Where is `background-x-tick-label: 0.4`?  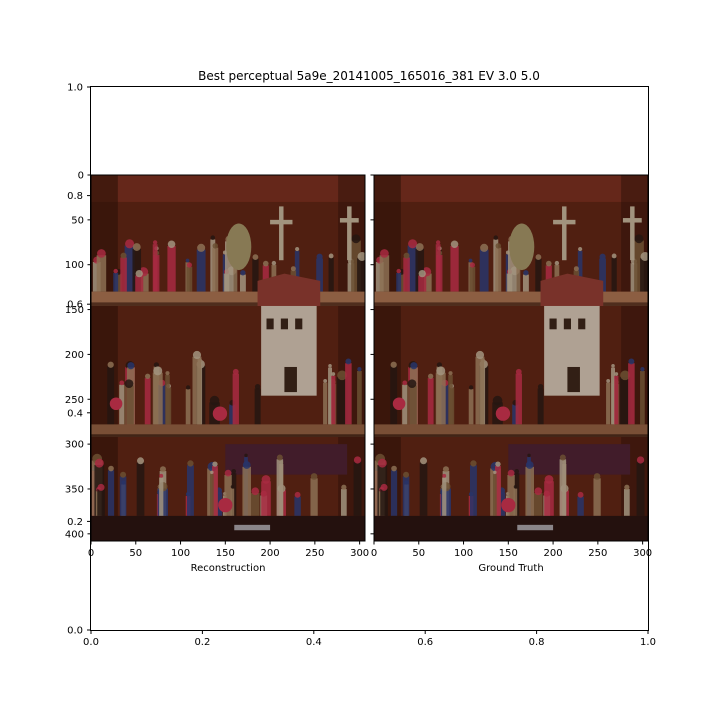
background-x-tick-label: 0.4 is located at coordinates (314, 642).